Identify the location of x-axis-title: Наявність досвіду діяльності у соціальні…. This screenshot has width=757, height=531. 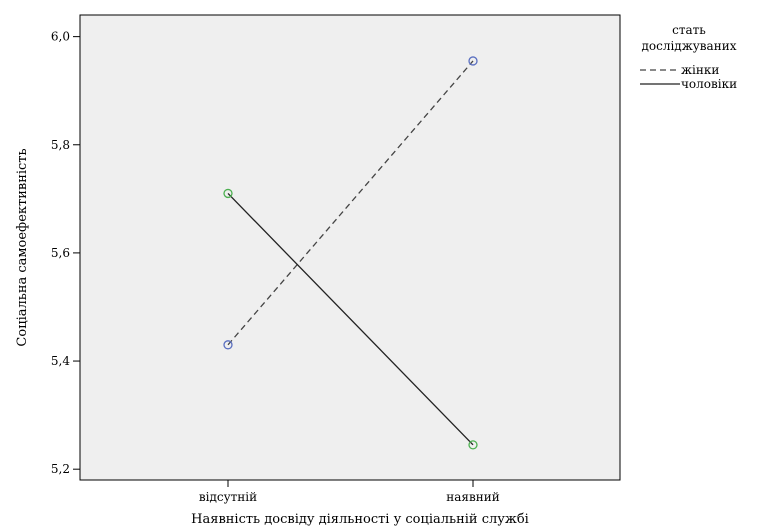
(360, 519).